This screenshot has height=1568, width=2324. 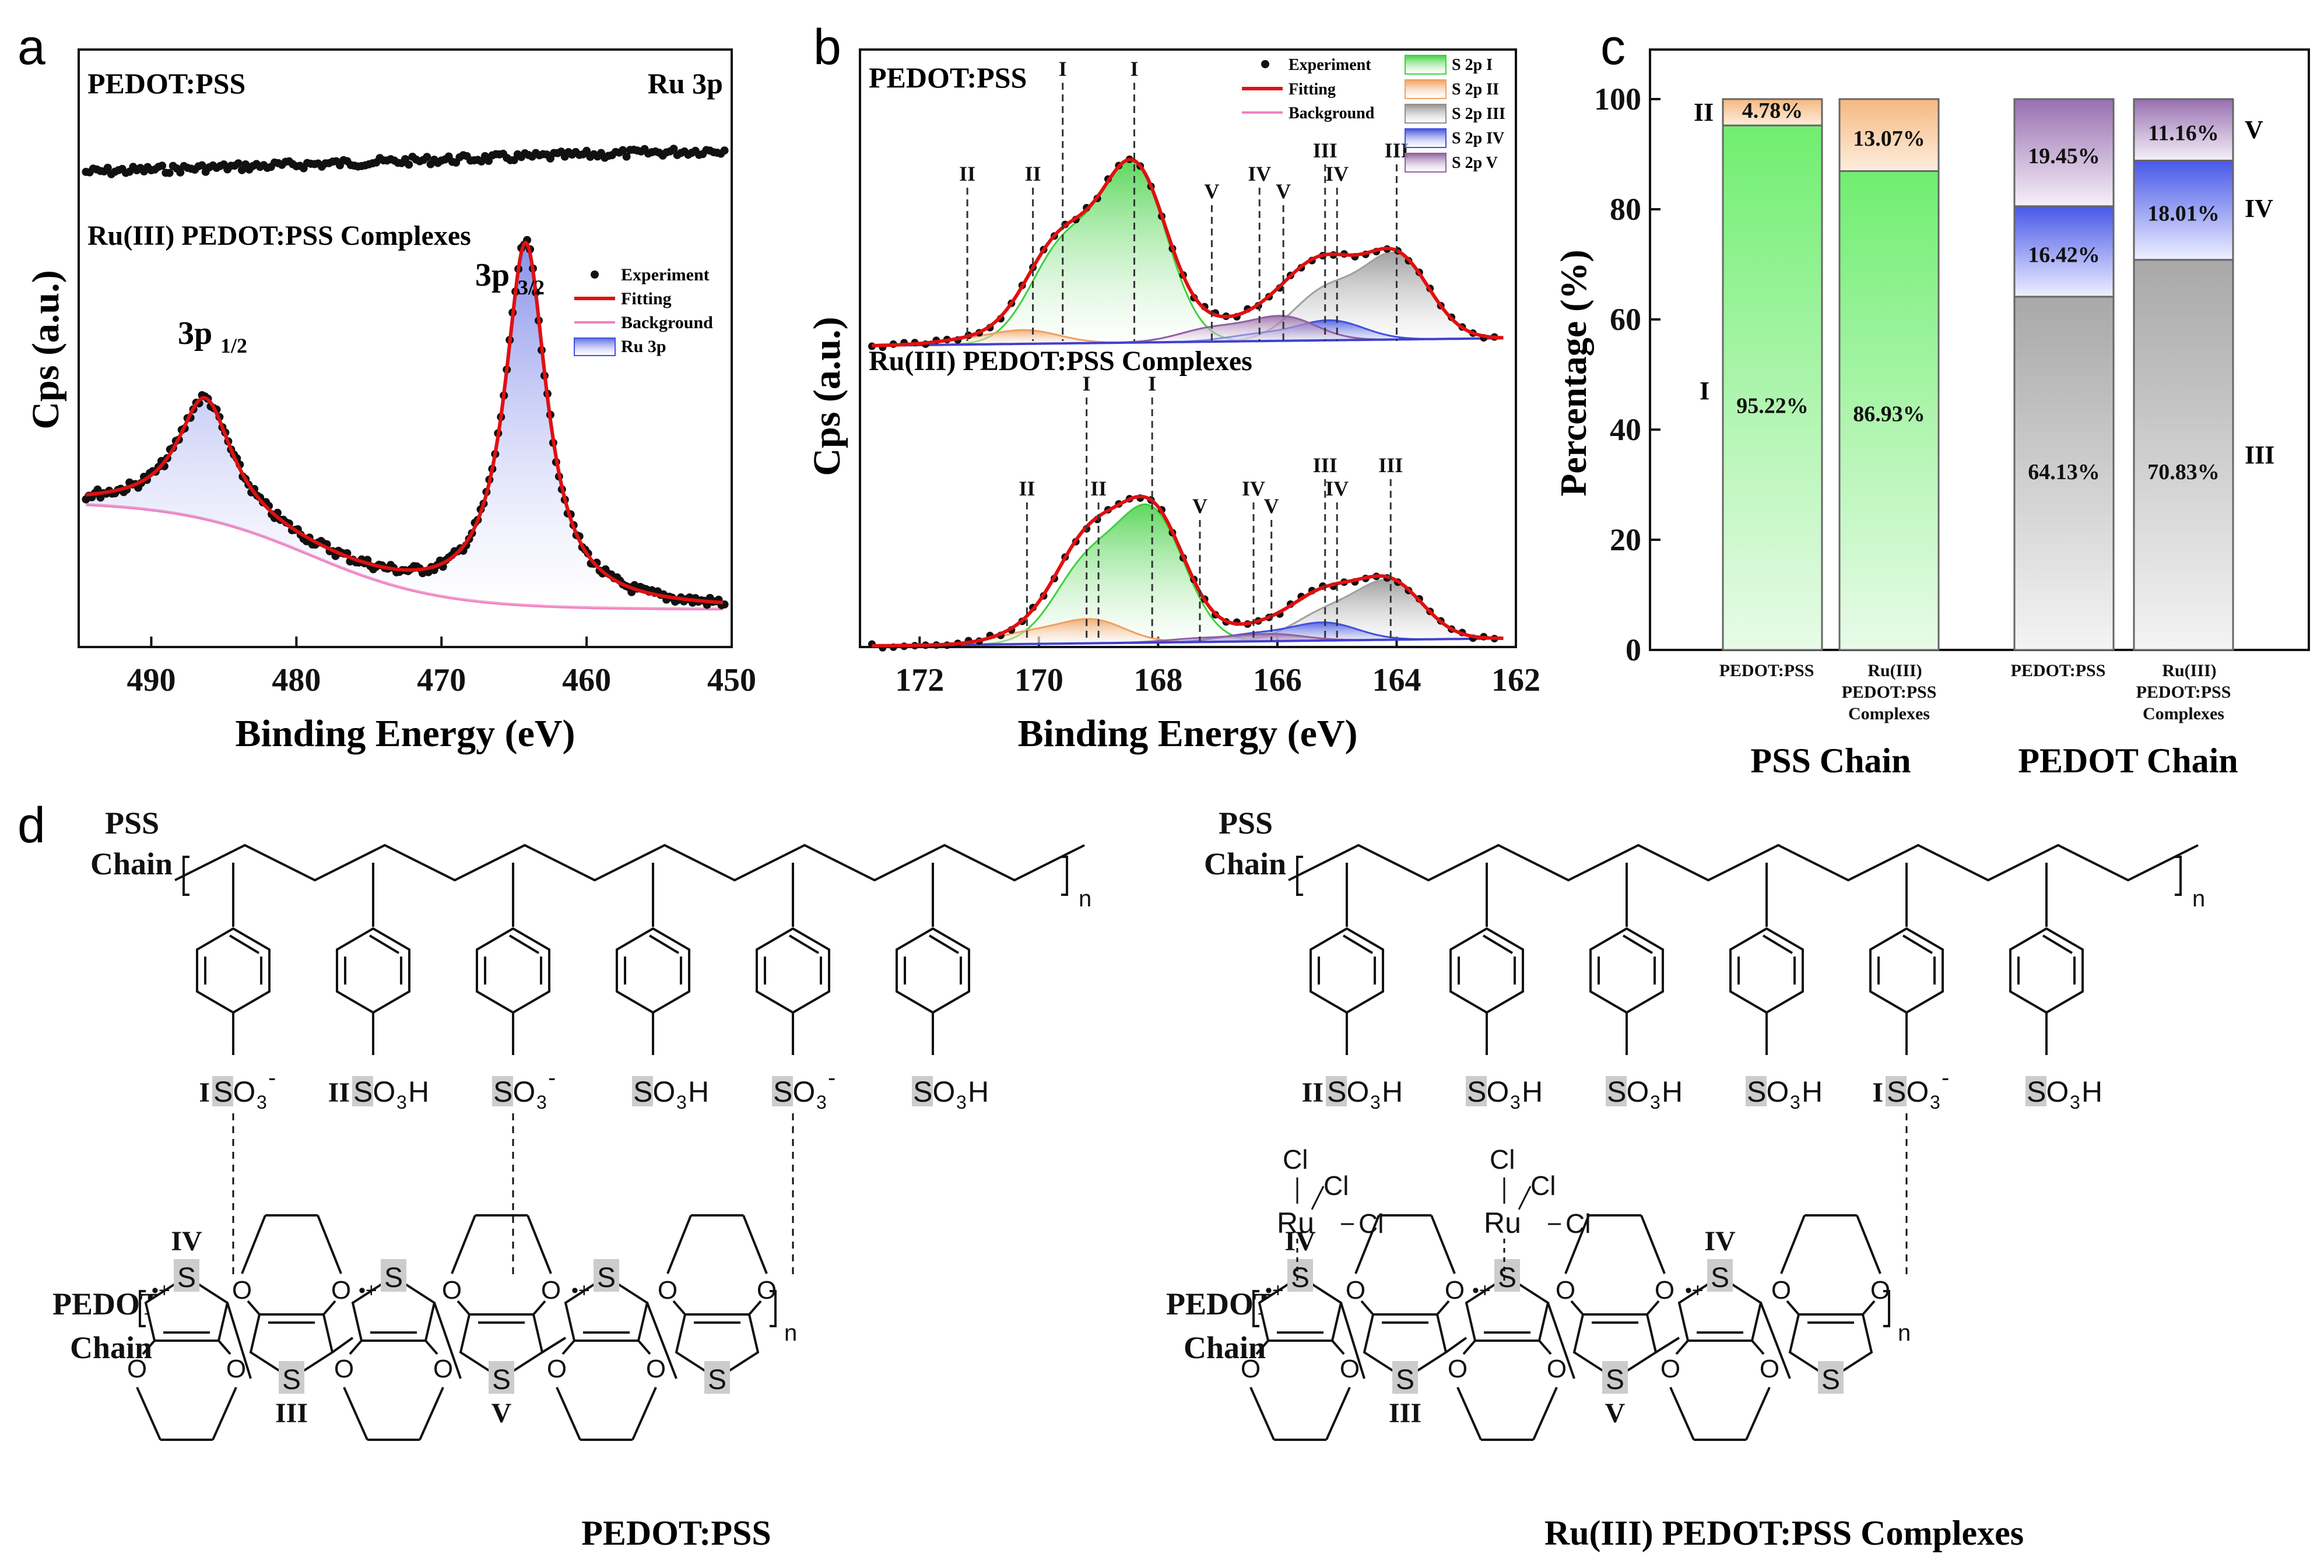 I want to click on panel-a-frame, so click(x=405, y=348).